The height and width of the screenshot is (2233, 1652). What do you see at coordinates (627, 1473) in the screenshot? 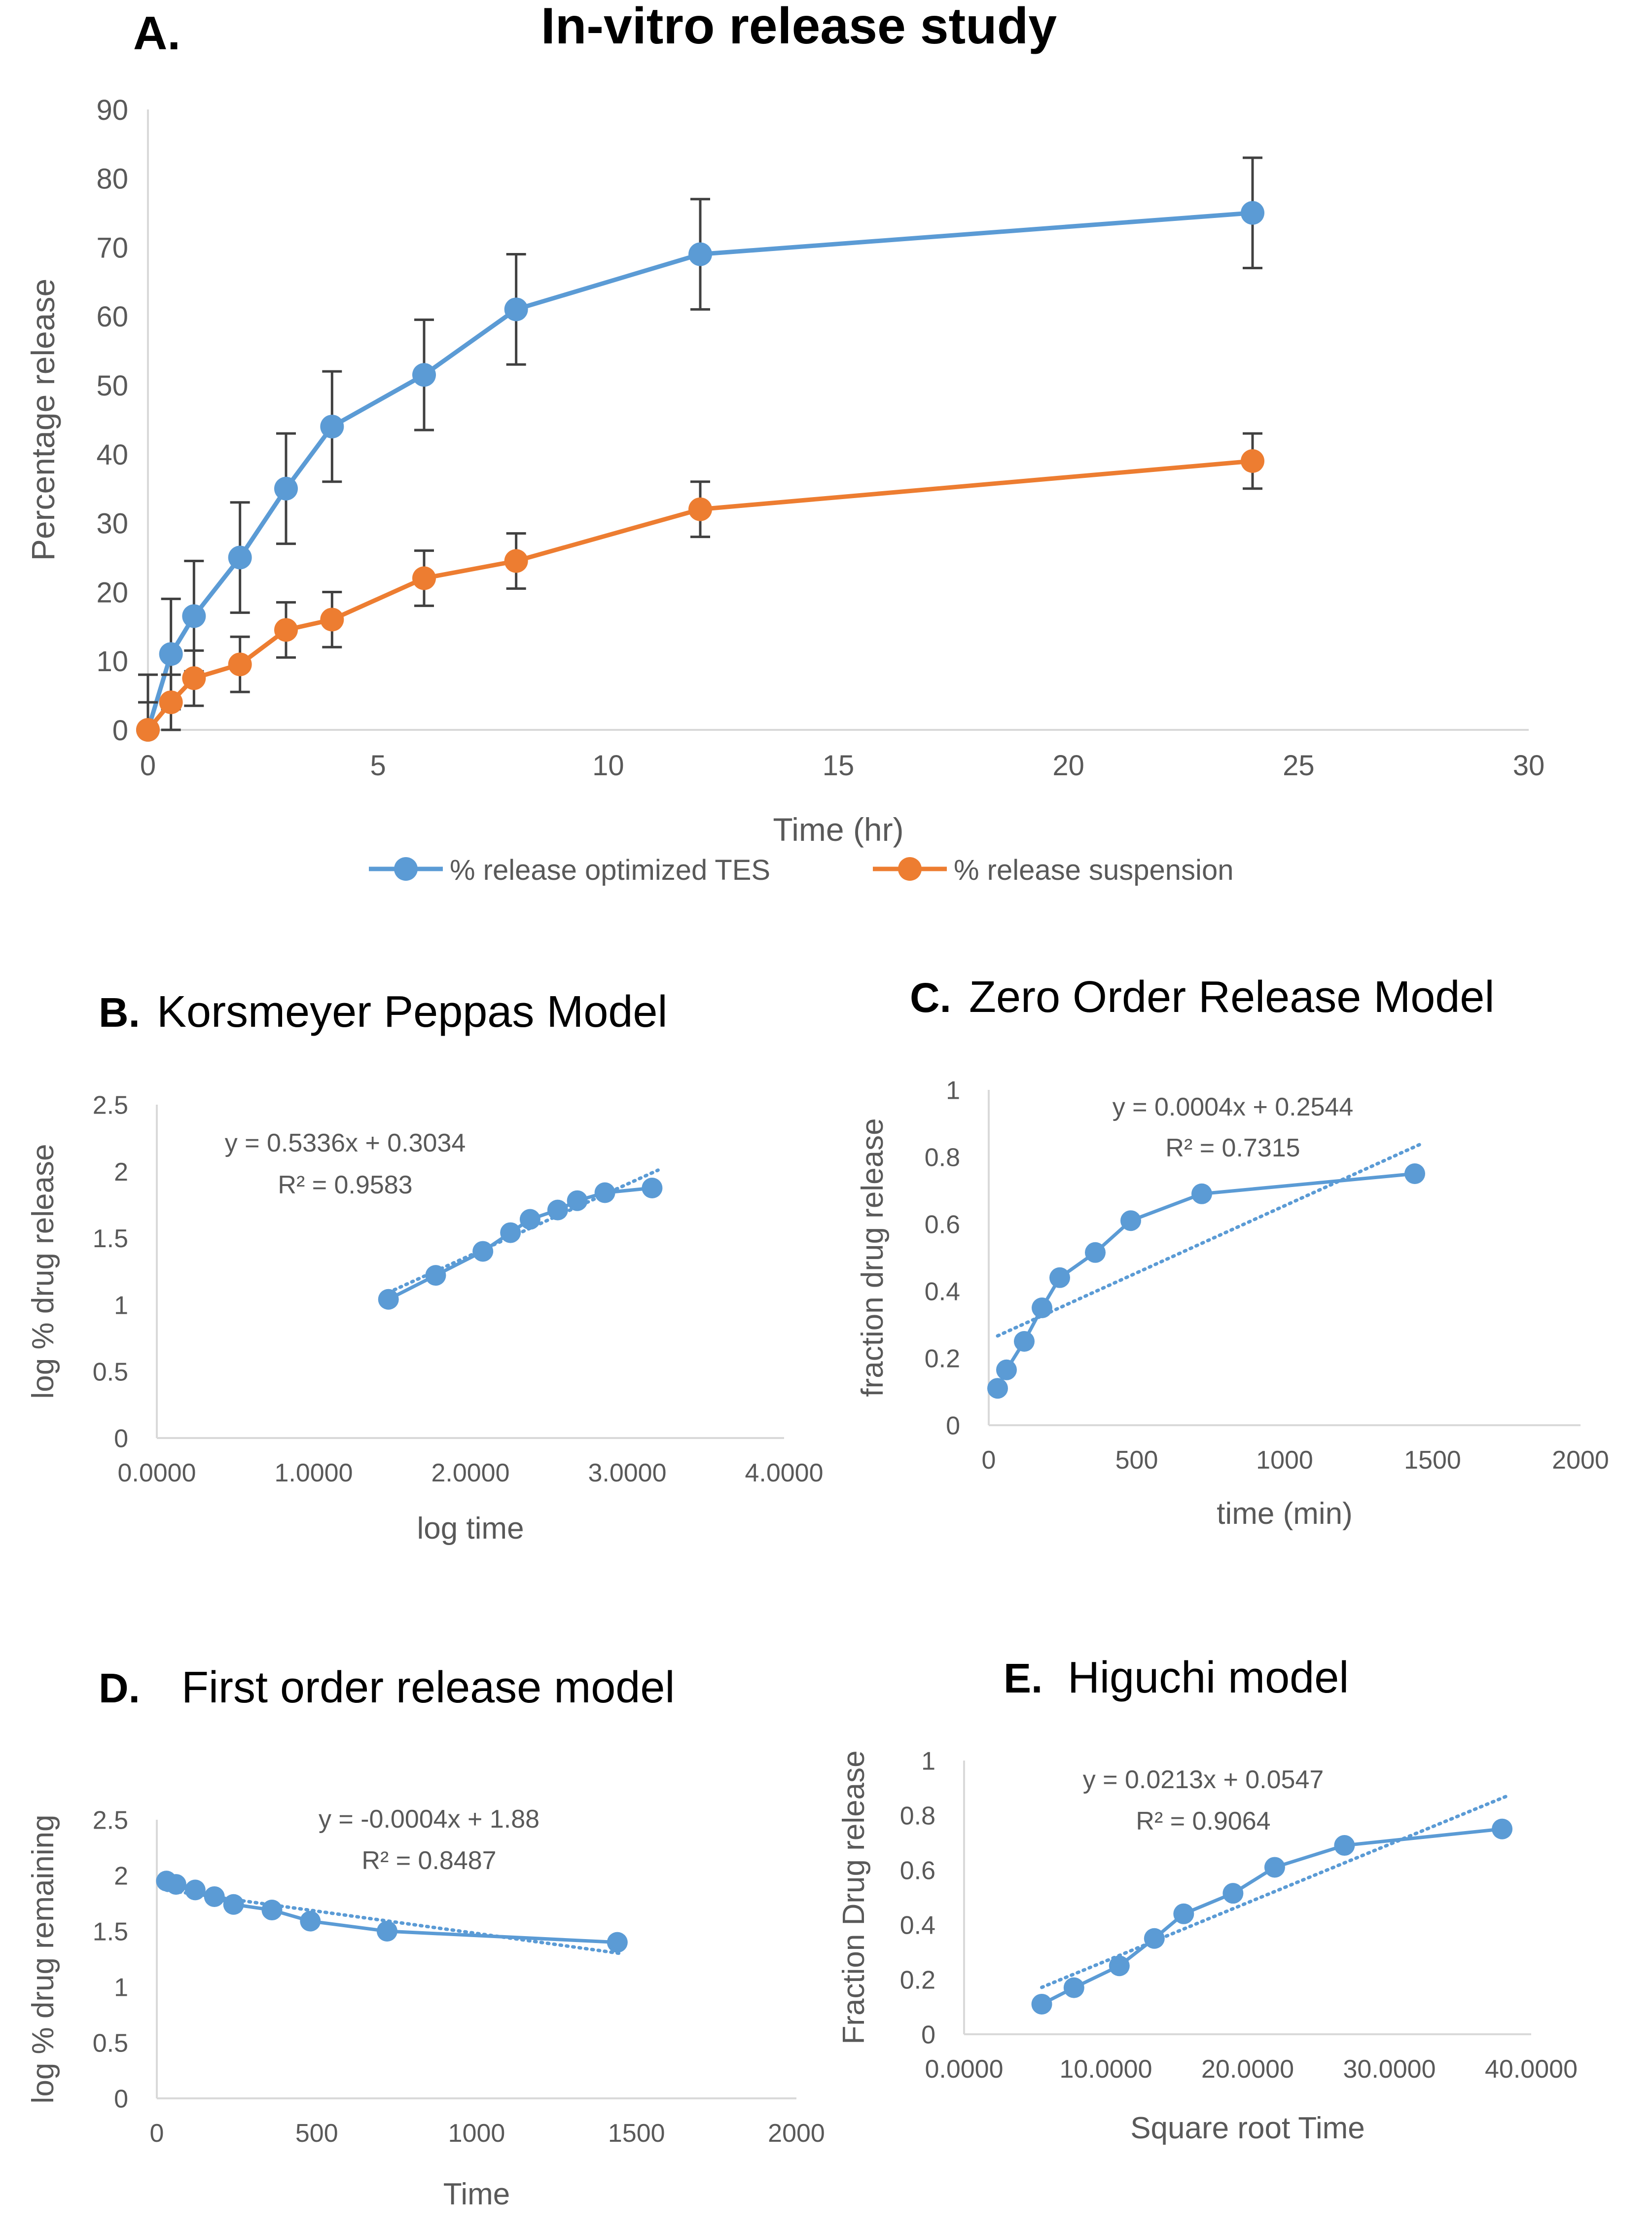
I see `x-tick-label: 3.0000` at bounding box center [627, 1473].